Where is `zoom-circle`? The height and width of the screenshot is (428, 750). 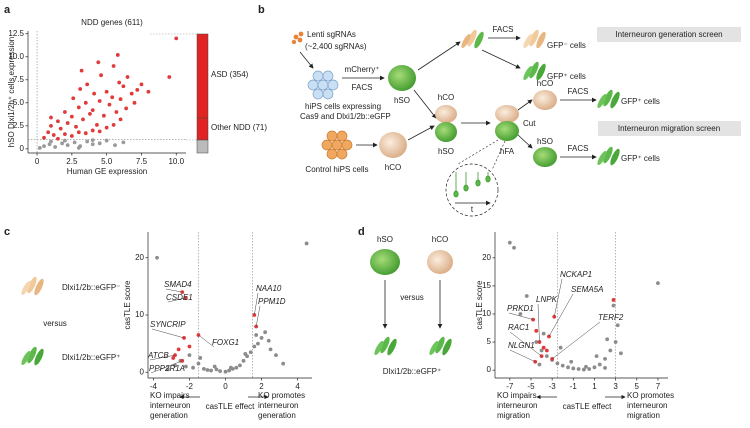
zoom-circle is located at coordinates (472, 190).